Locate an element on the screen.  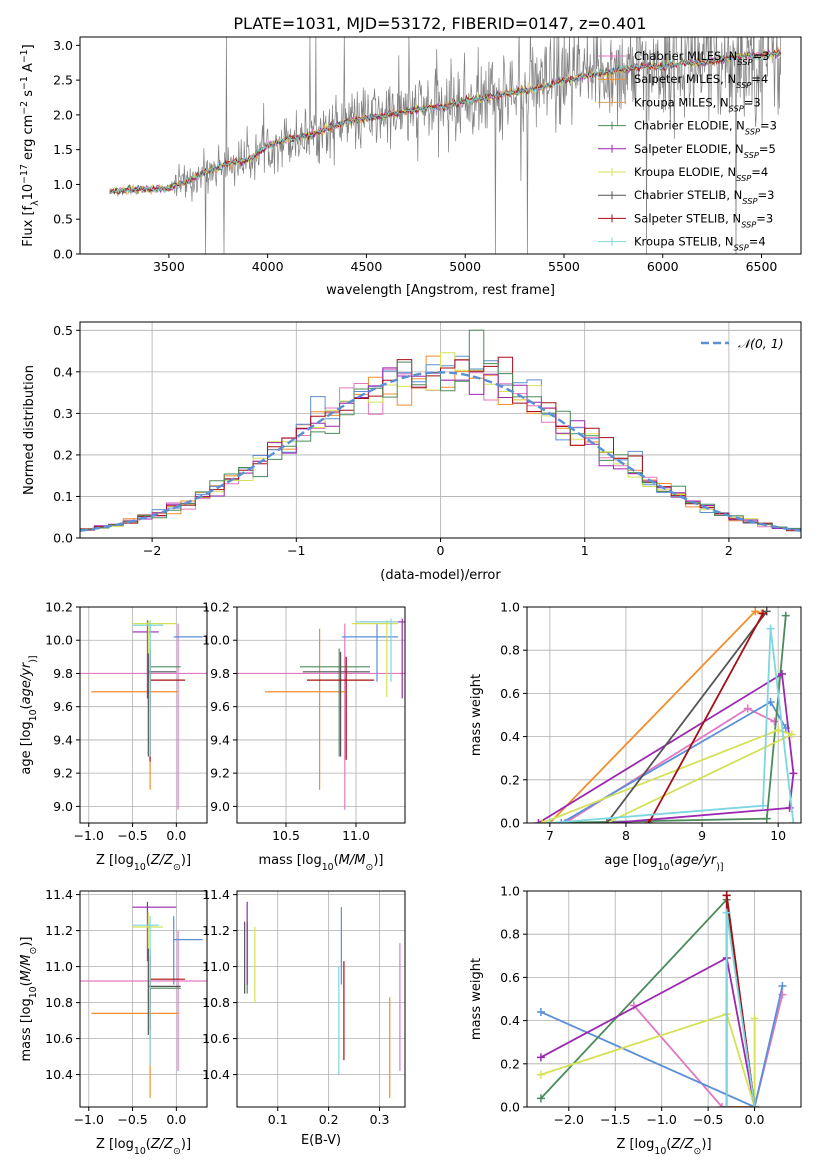
y-tick-label: 1.0 is located at coordinates (510, 891).